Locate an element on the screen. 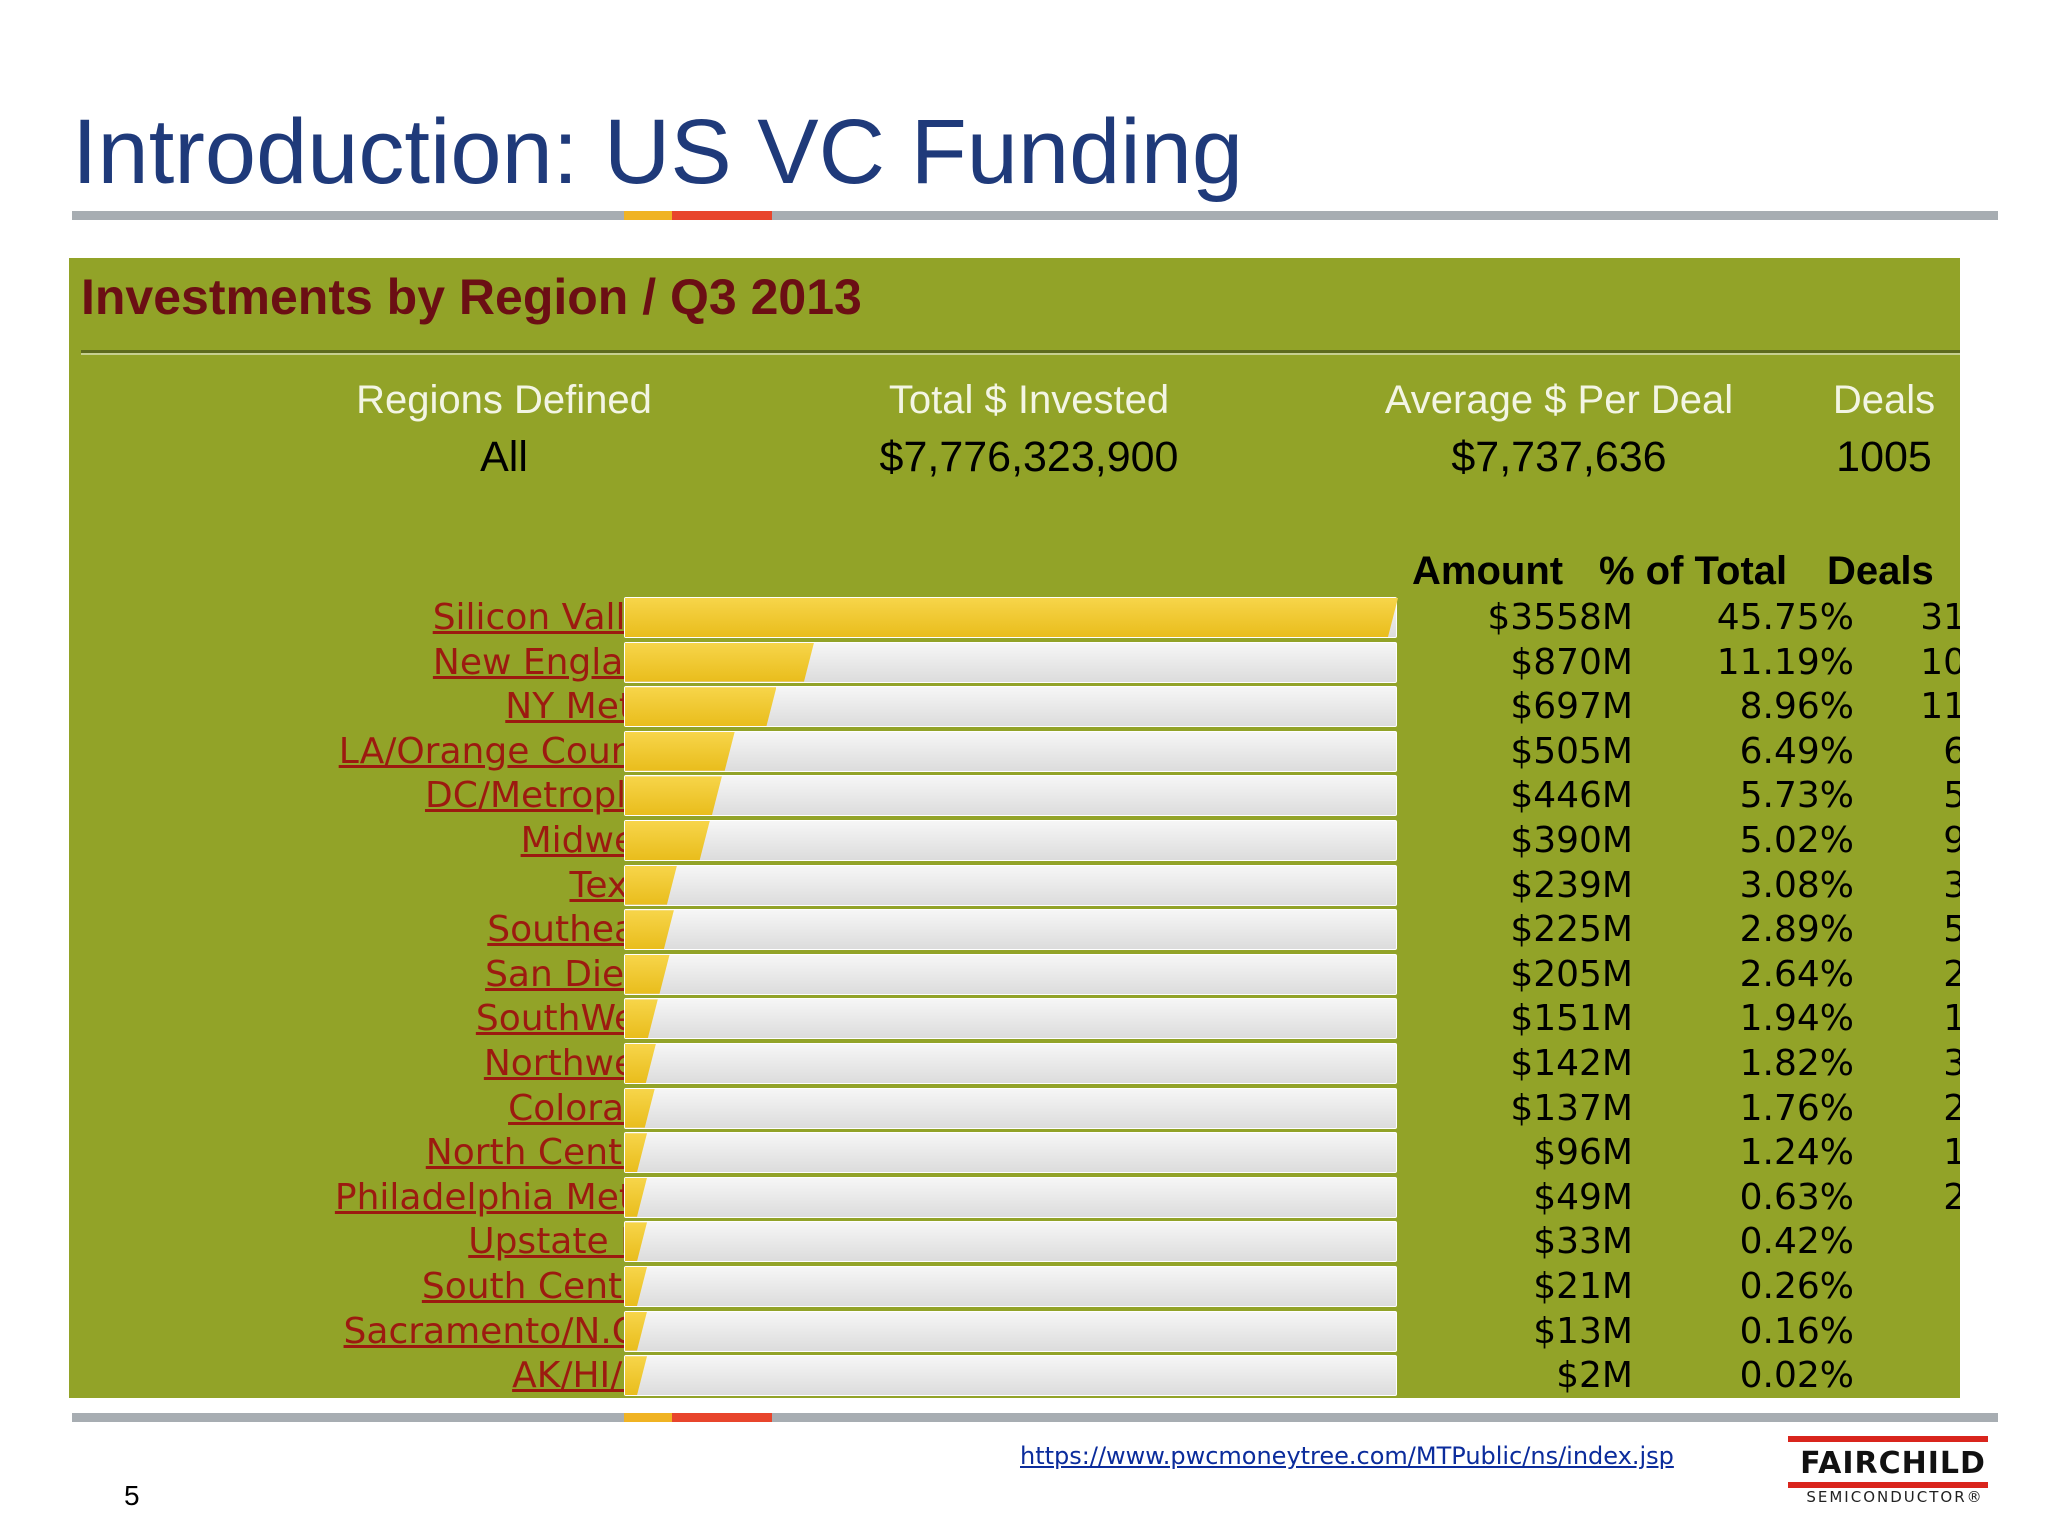 The width and height of the screenshot is (2048, 1536). page-number: 5 is located at coordinates (132, 1495).